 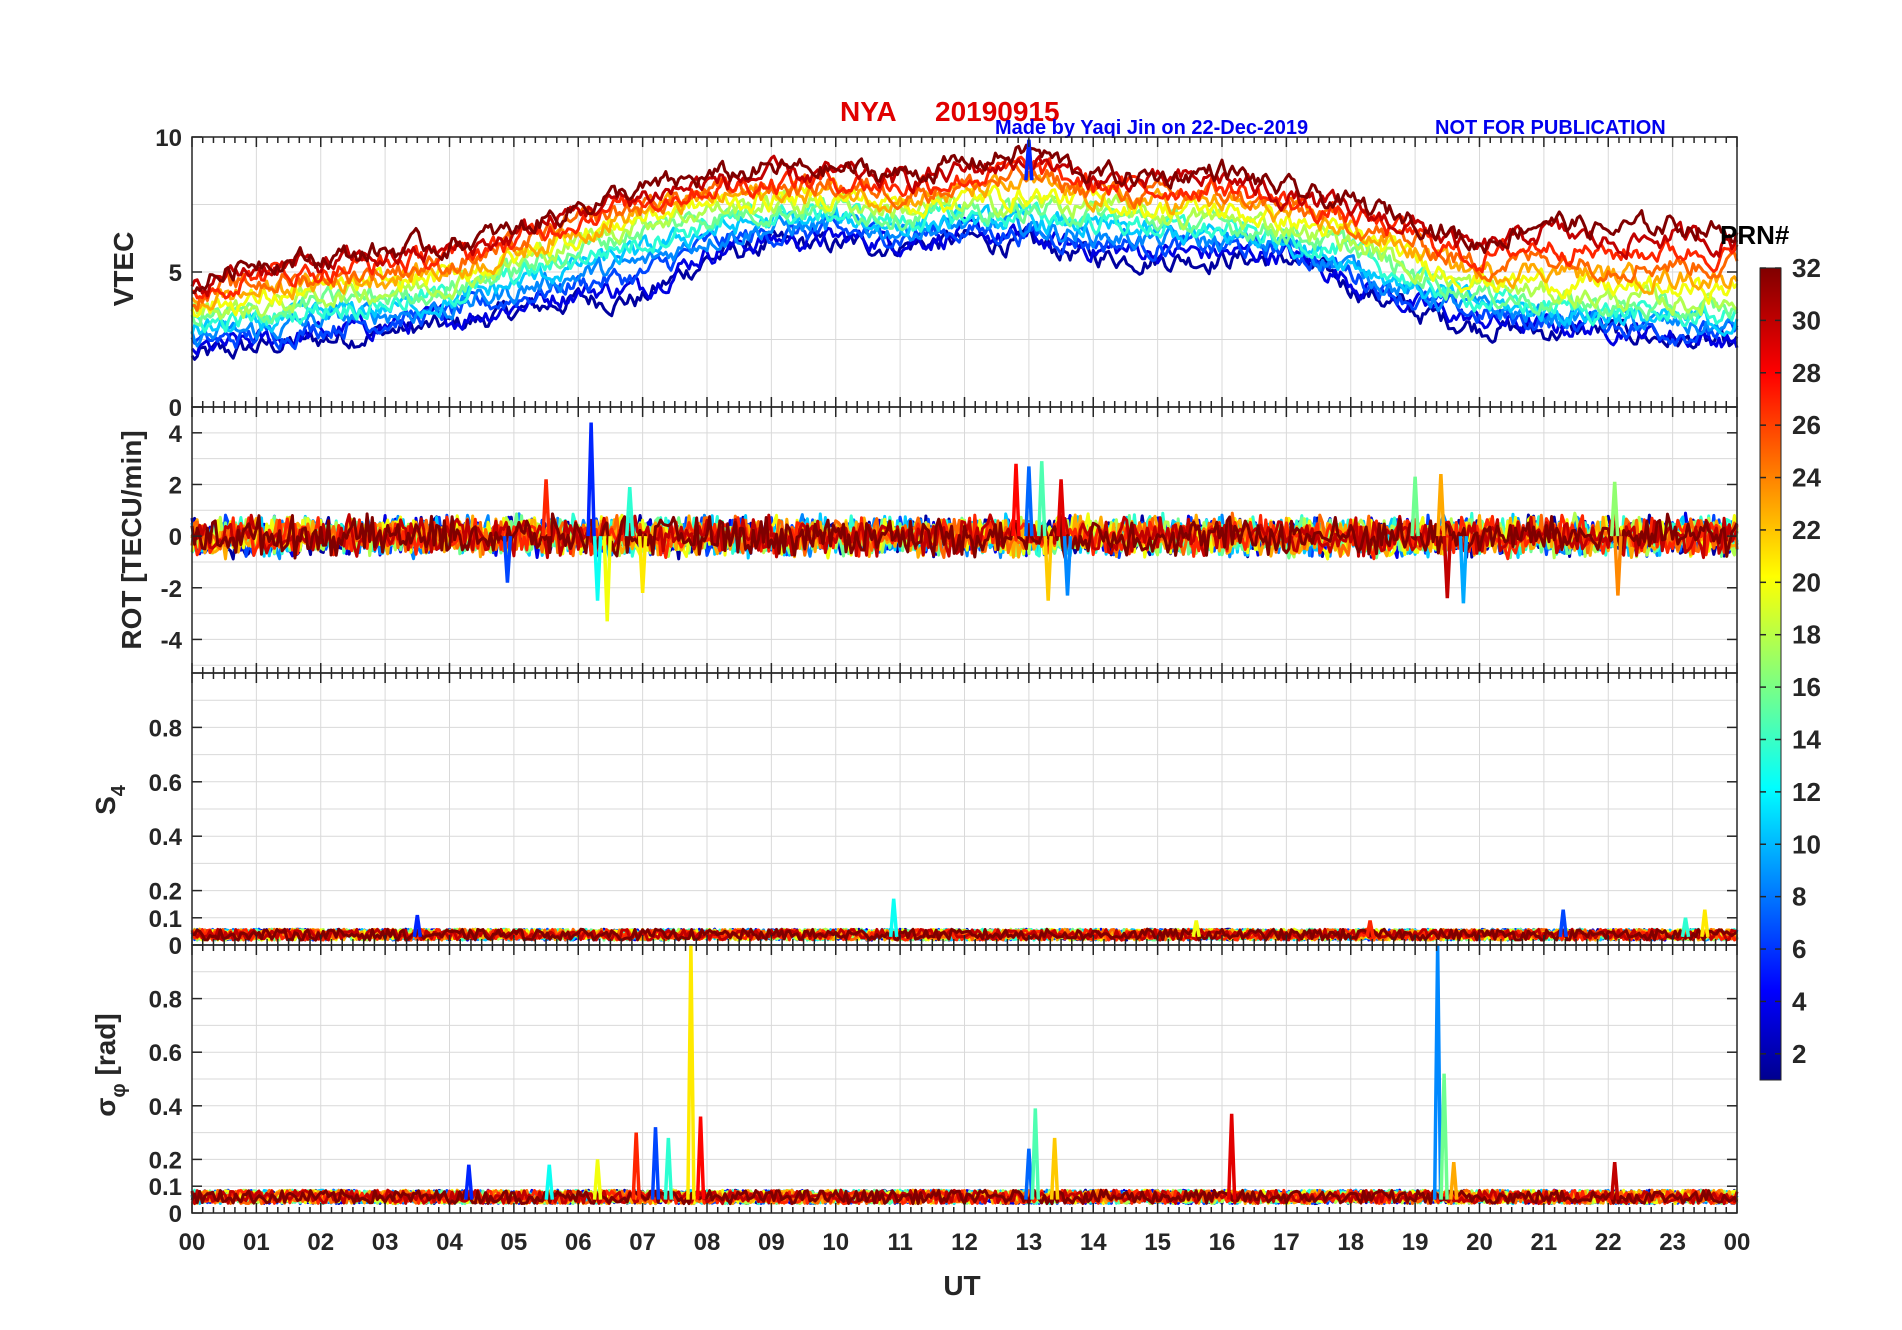 What do you see at coordinates (1806, 844) in the screenshot?
I see `colorbar-tick-label: 10` at bounding box center [1806, 844].